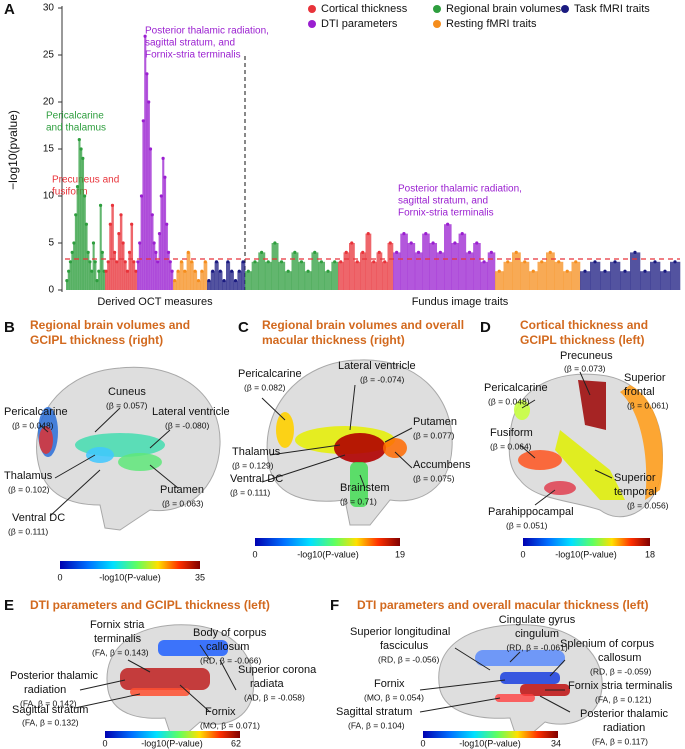 This screenshot has height=749, width=685. Describe the element at coordinates (120, 652) in the screenshot. I see `label: (FA, β = 0.143)` at that location.